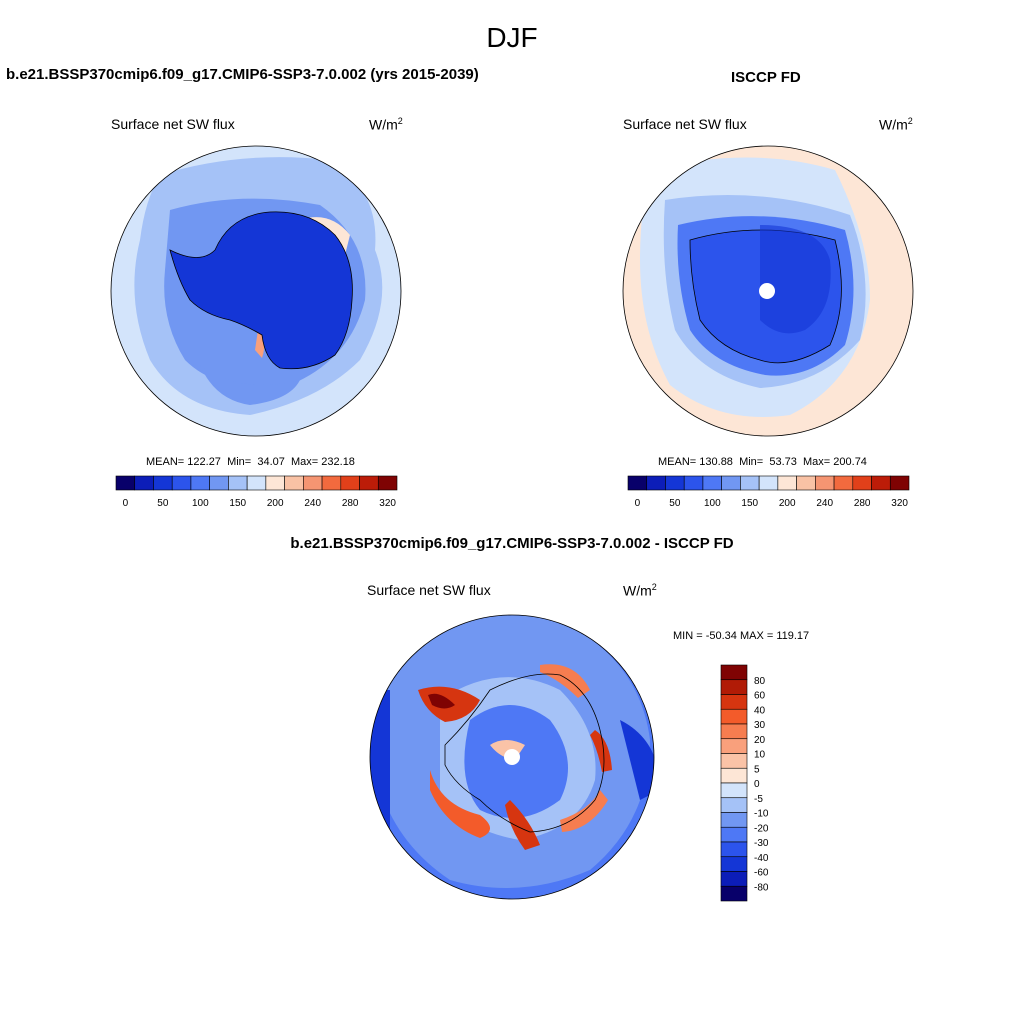  What do you see at coordinates (760, 681) in the screenshot?
I see `colorbar-tick-label: 80` at bounding box center [760, 681].